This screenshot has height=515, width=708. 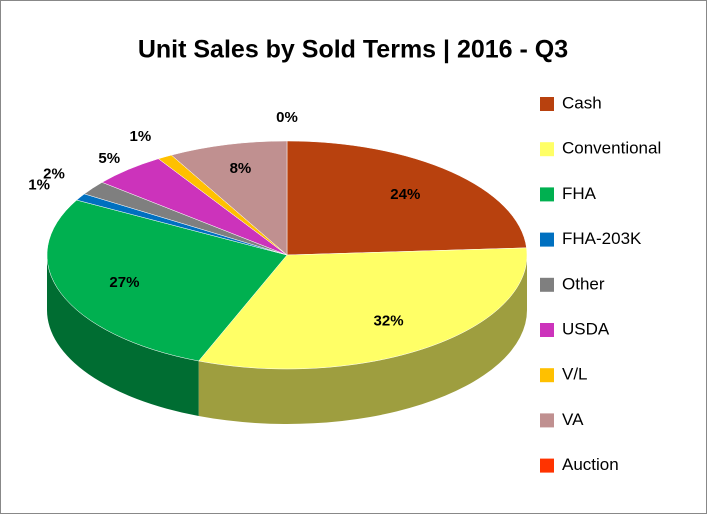 I want to click on legend-label: FHA-203K, so click(x=602, y=238).